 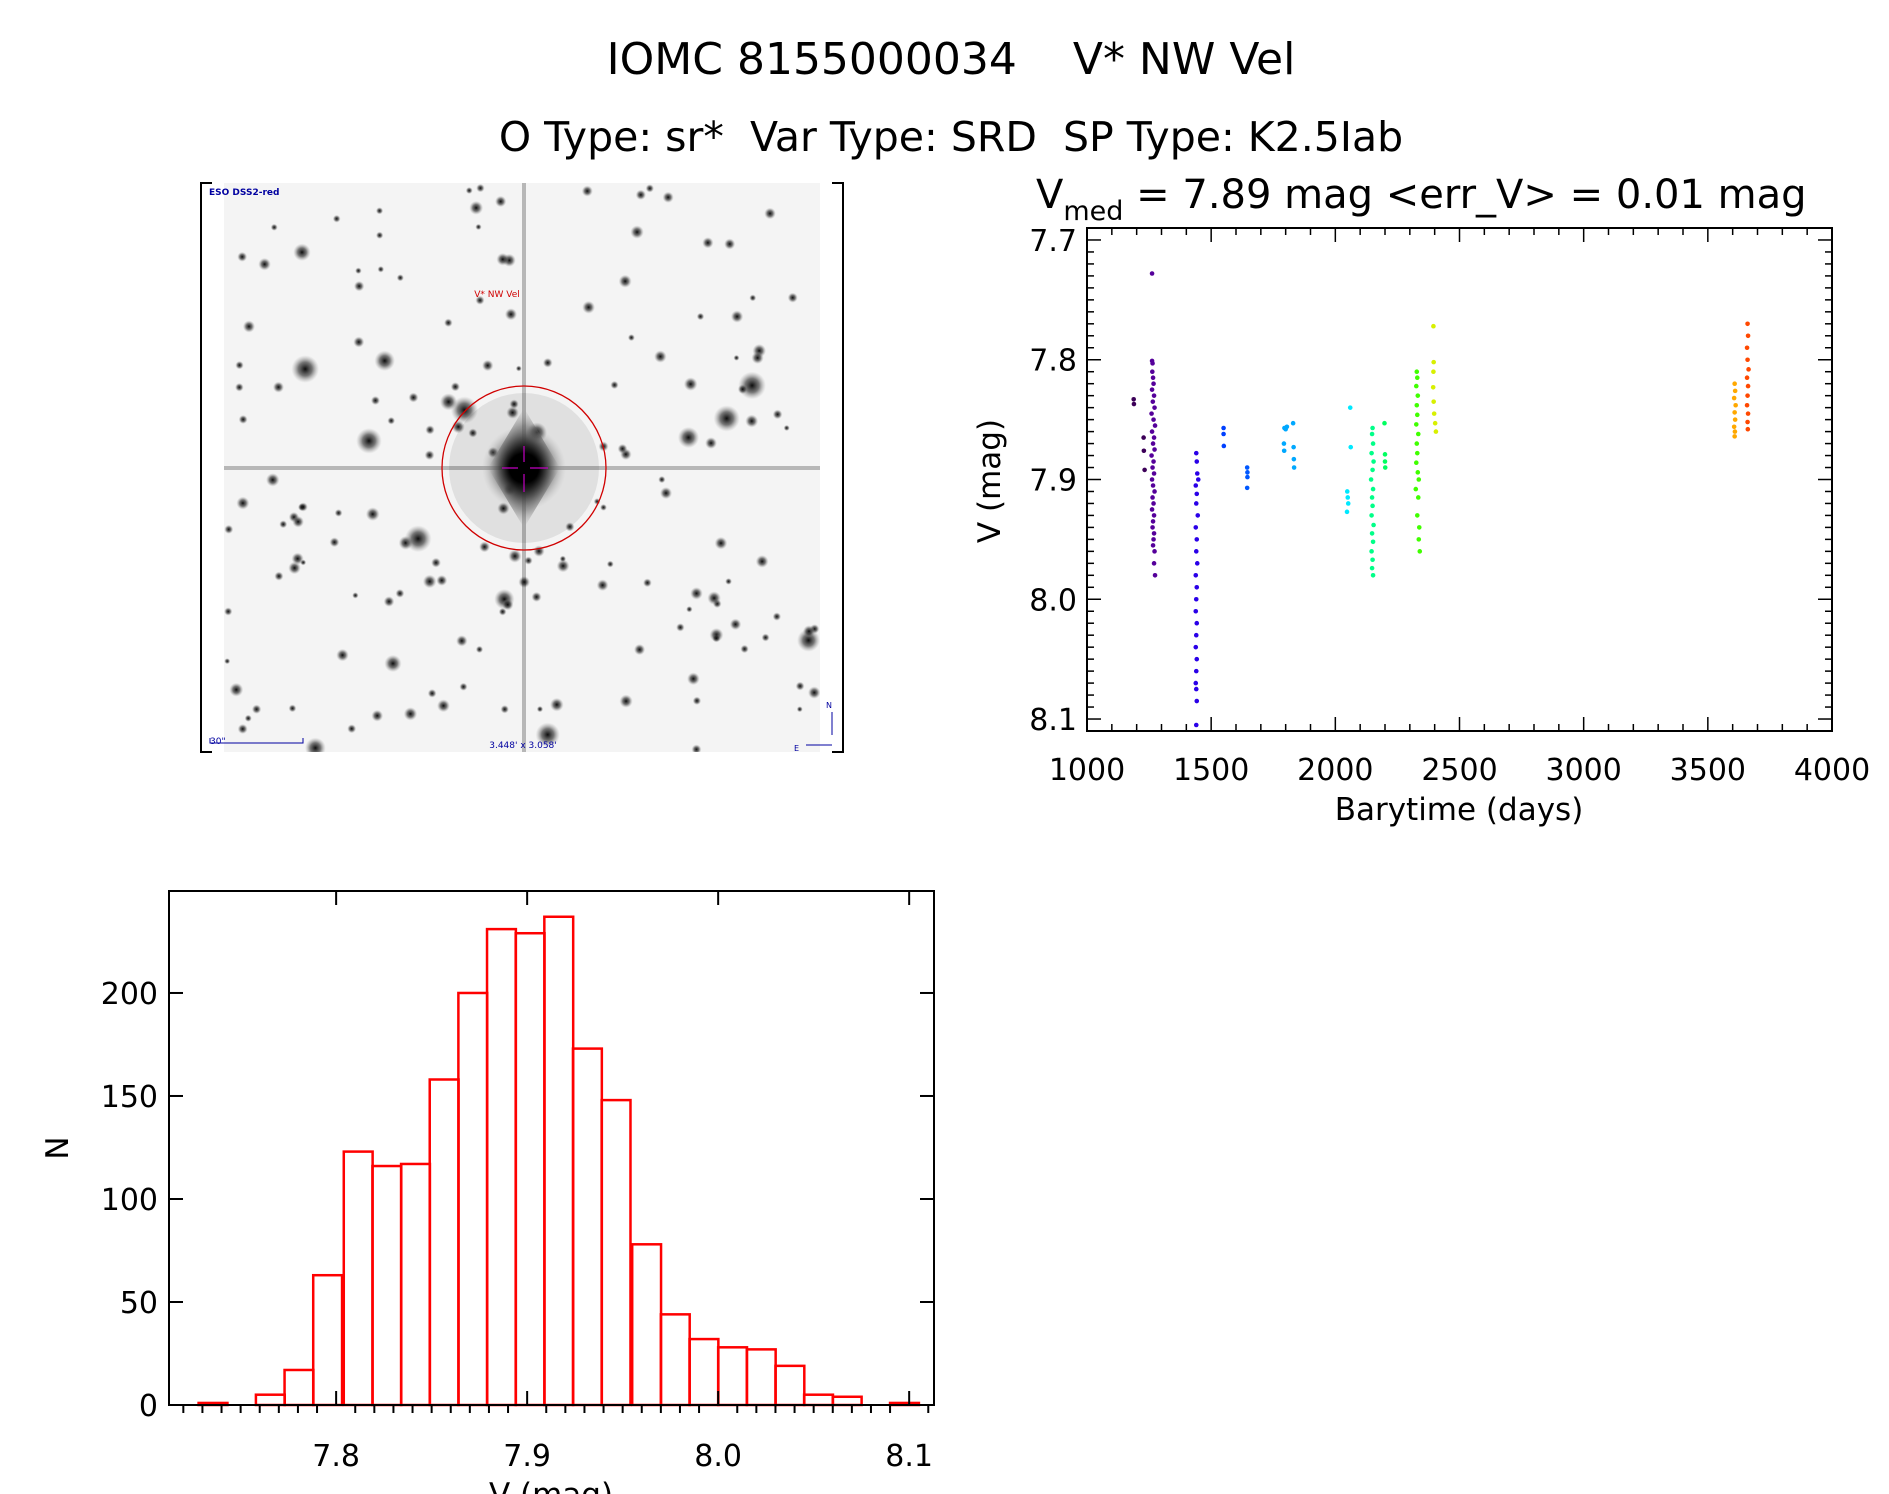 I want to click on x-tick-label: 3000, so click(x=1583, y=770).